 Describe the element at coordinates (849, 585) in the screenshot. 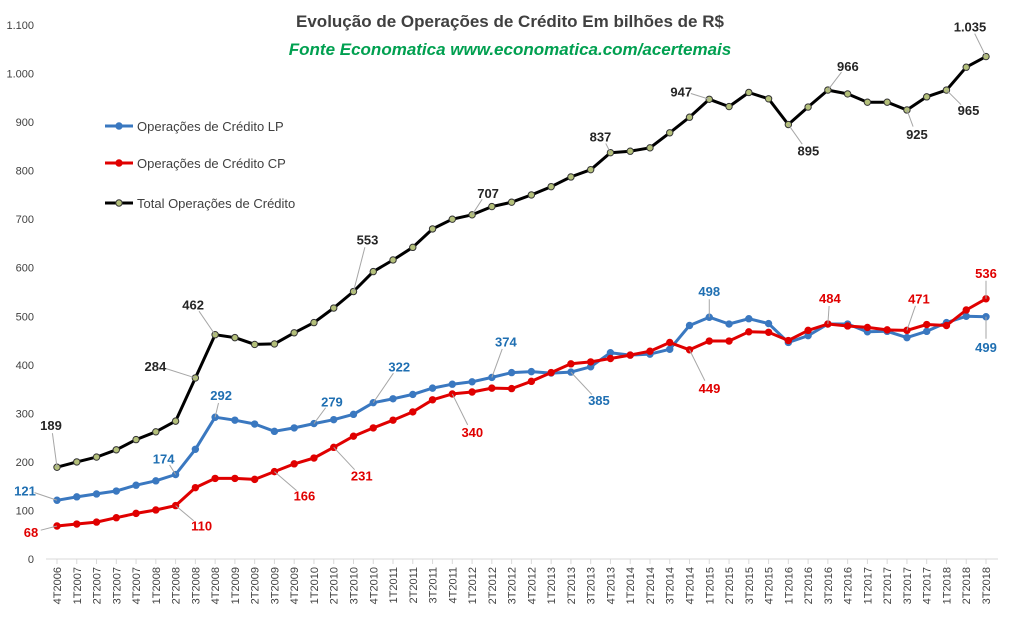

I see `x-tick-label: 4T2016` at that location.